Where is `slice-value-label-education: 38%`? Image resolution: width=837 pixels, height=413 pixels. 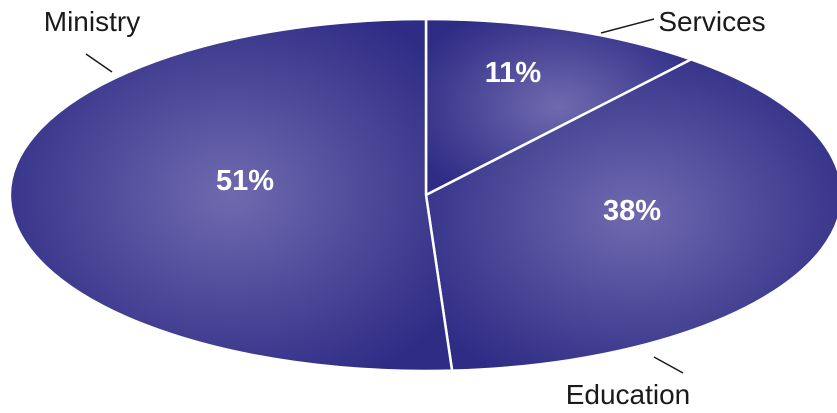 slice-value-label-education: 38% is located at coordinates (632, 211).